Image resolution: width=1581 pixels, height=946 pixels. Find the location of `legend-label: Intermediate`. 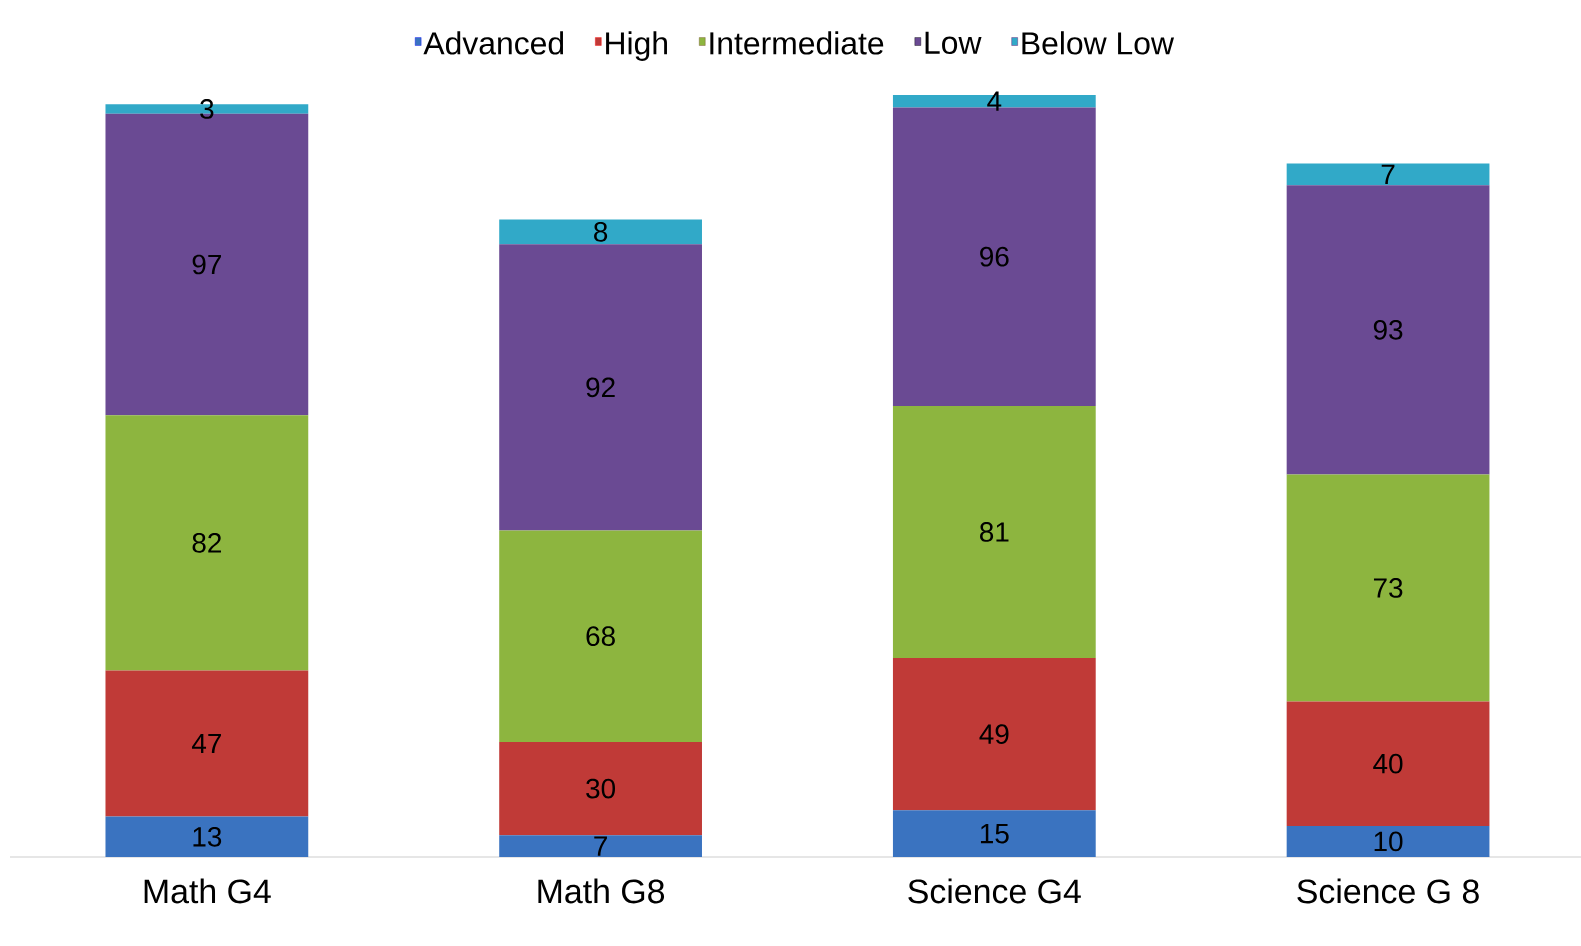

legend-label: Intermediate is located at coordinates (797, 43).